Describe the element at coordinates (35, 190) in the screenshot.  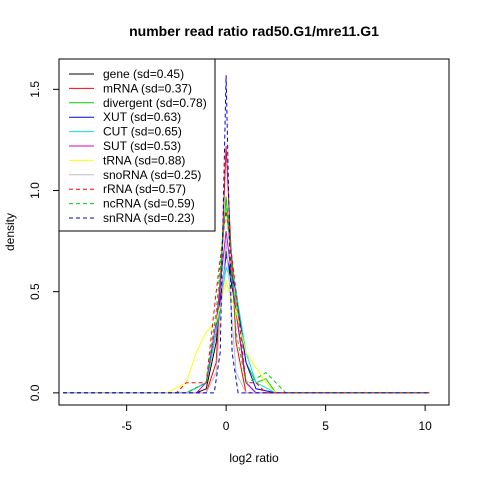
I see `y-tick-label: 1.0` at that location.